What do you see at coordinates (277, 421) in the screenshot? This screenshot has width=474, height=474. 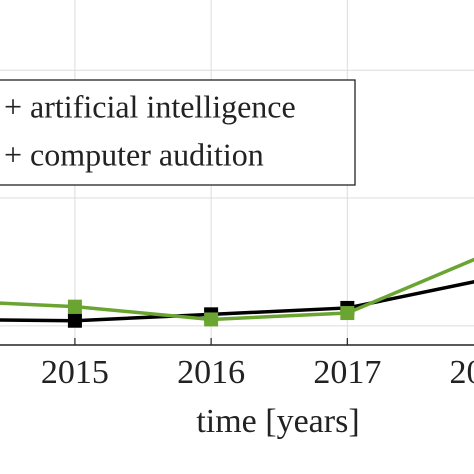 I see `x-axis-label: time [years]` at bounding box center [277, 421].